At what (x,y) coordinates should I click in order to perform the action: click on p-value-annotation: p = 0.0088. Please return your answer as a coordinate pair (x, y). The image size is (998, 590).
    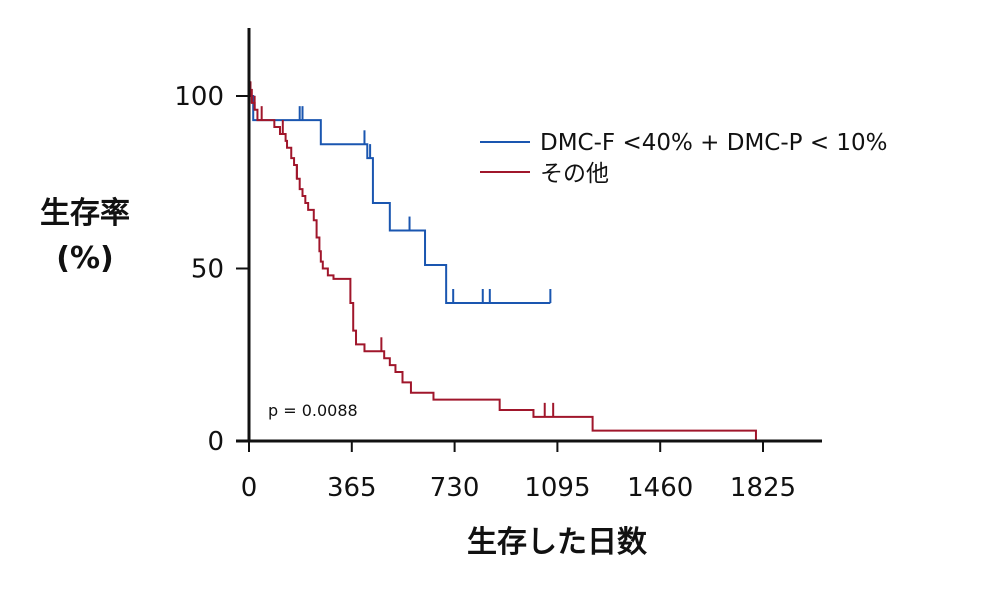
    Looking at the image, I should click on (313, 410).